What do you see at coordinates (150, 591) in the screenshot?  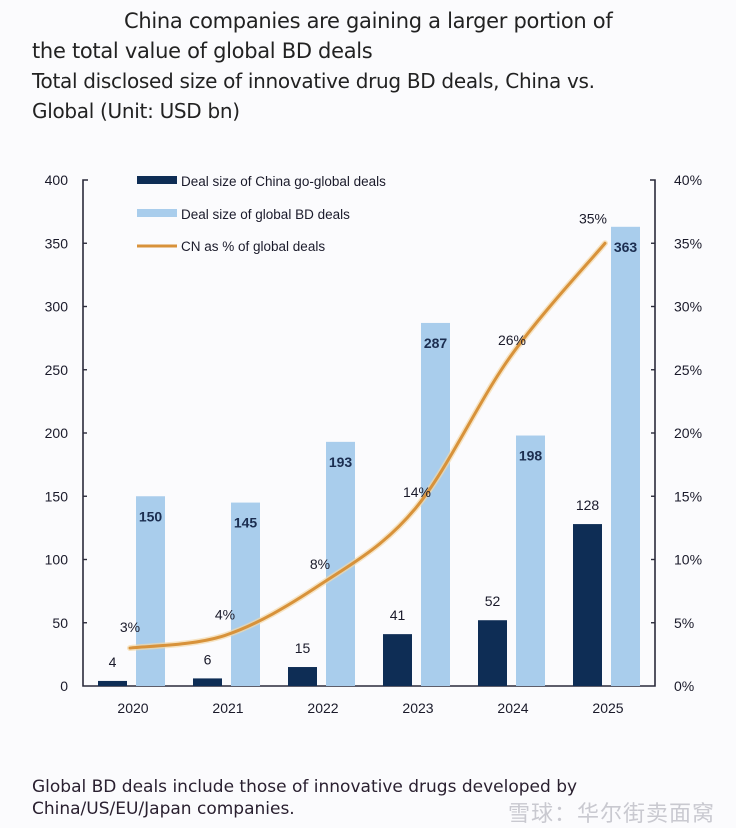 I see `bar-global-2020` at bounding box center [150, 591].